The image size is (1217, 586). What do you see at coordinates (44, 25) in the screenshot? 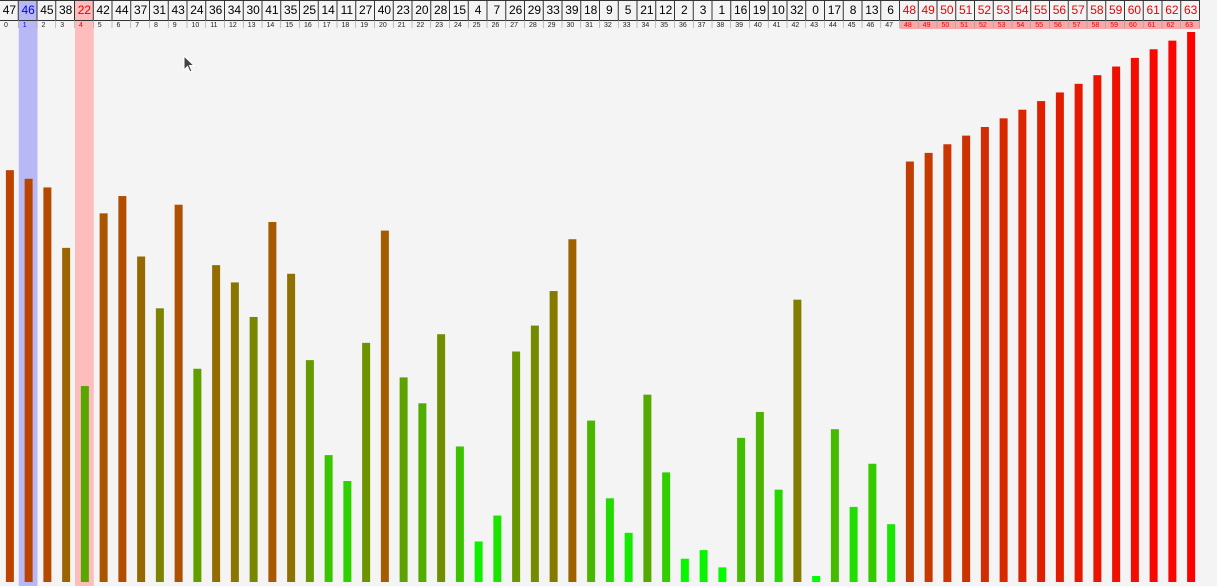
I see `array-index-label: 2` at bounding box center [44, 25].